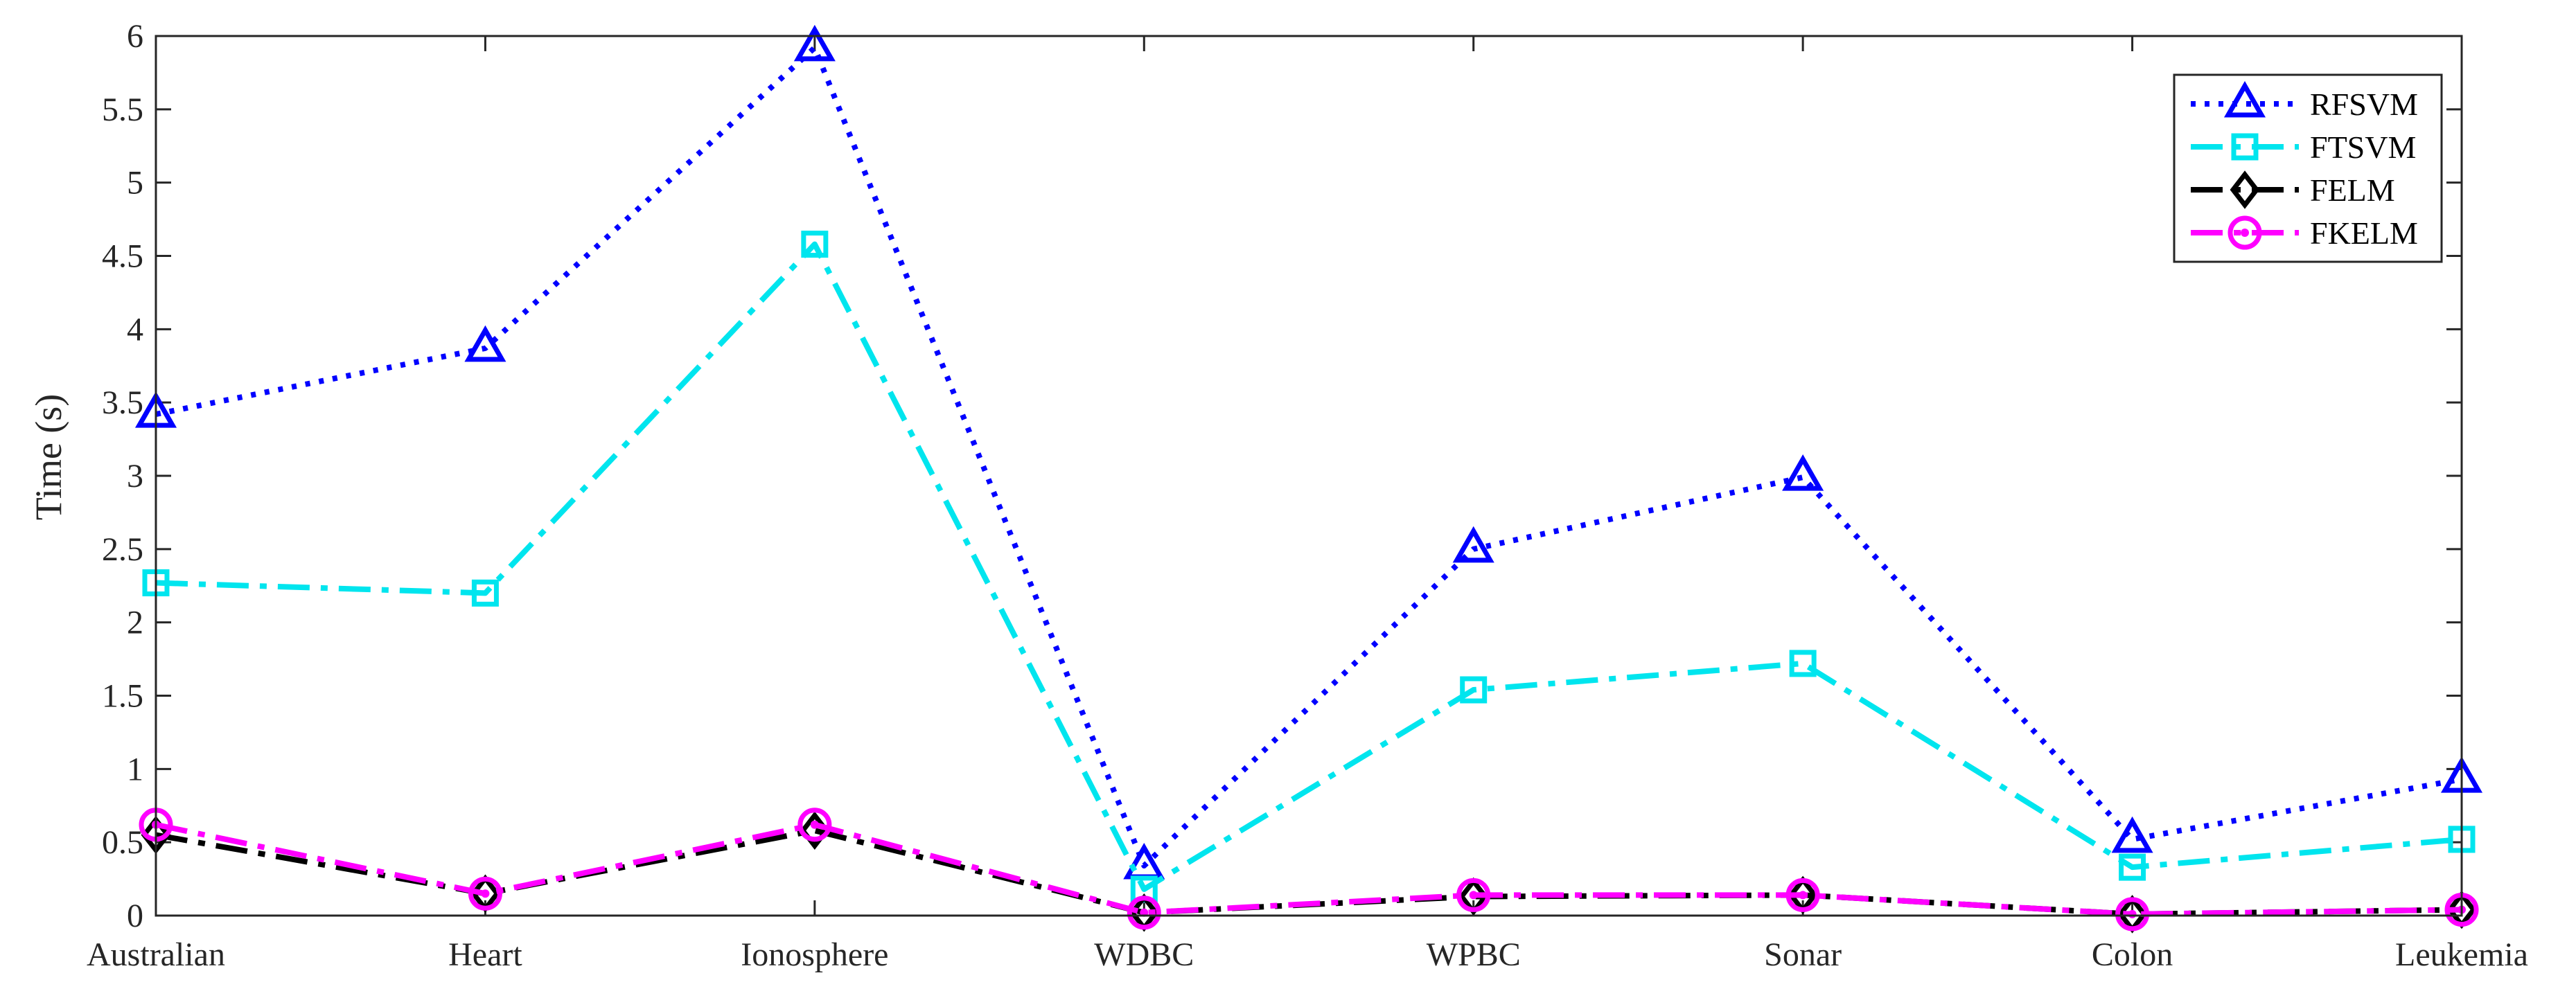 The height and width of the screenshot is (1007, 2576). Describe the element at coordinates (1144, 913) in the screenshot. I see `point-fkelm-wdbc` at that location.